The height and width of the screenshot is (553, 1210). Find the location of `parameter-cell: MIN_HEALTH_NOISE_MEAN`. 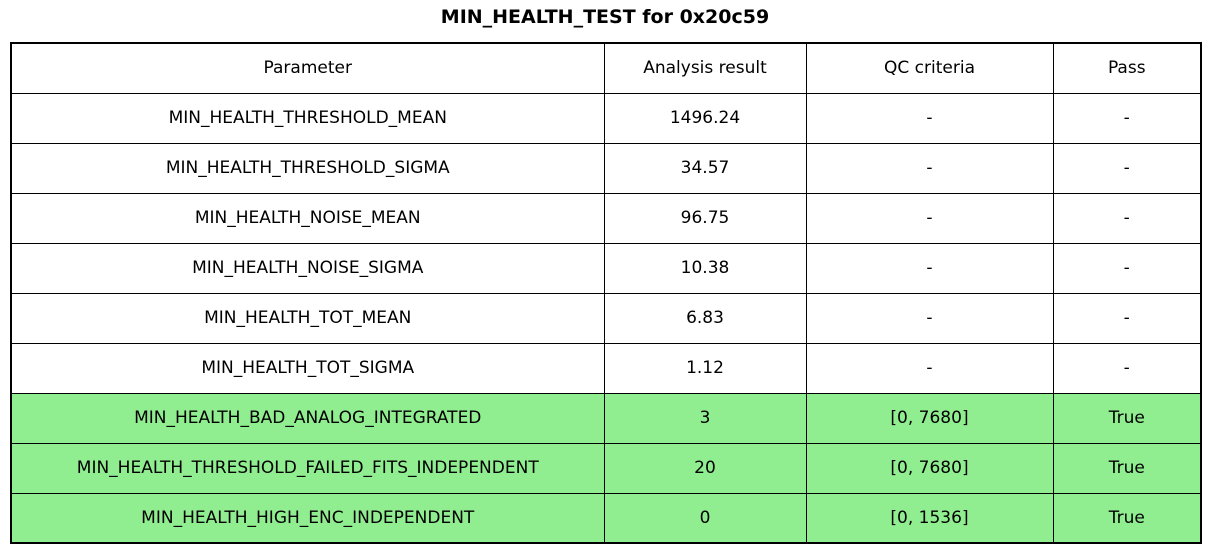

parameter-cell: MIN_HEALTH_NOISE_MEAN is located at coordinates (307, 218).